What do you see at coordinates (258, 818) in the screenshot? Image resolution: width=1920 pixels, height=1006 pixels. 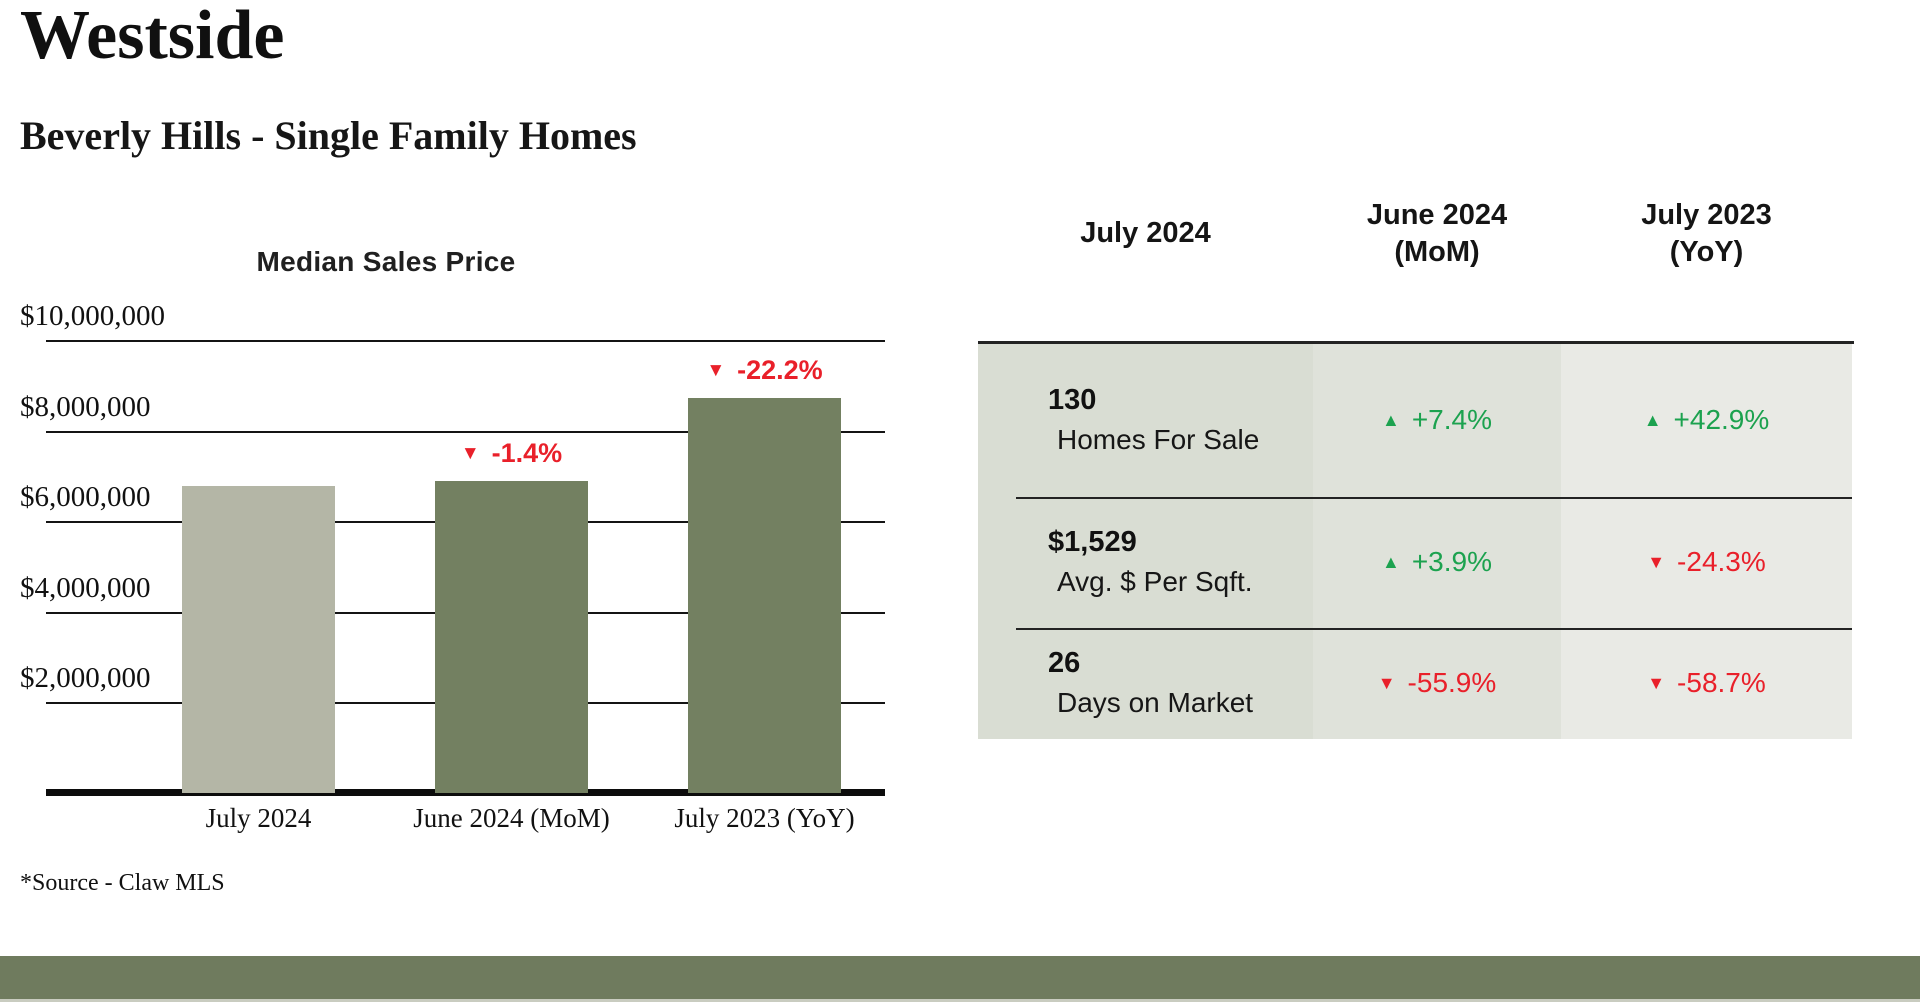 I see `x-axis-label: July 2024` at bounding box center [258, 818].